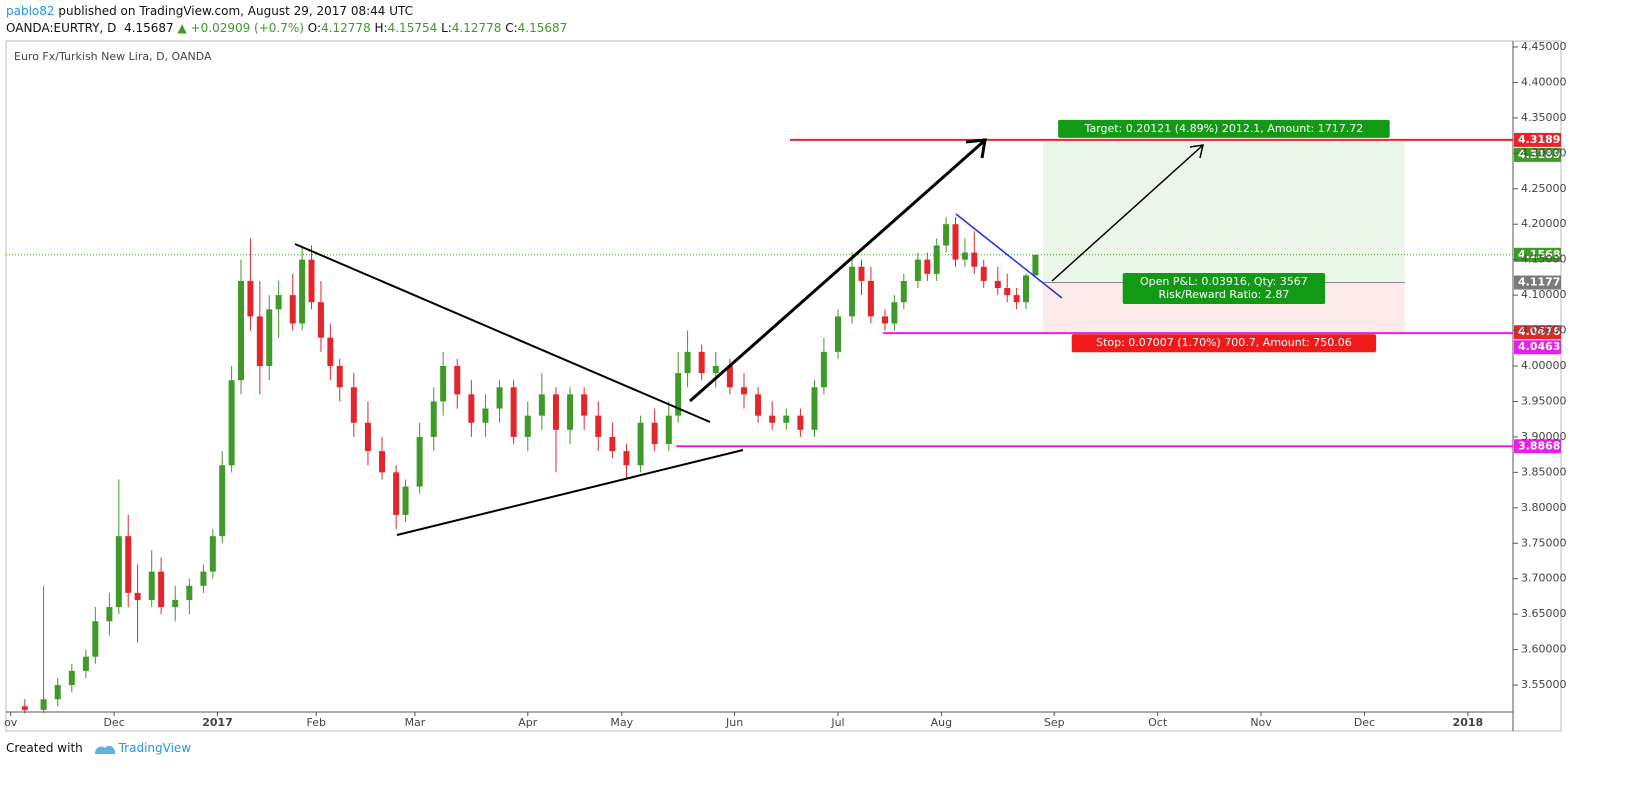  I want to click on x-tick-label: ov, so click(11, 722).